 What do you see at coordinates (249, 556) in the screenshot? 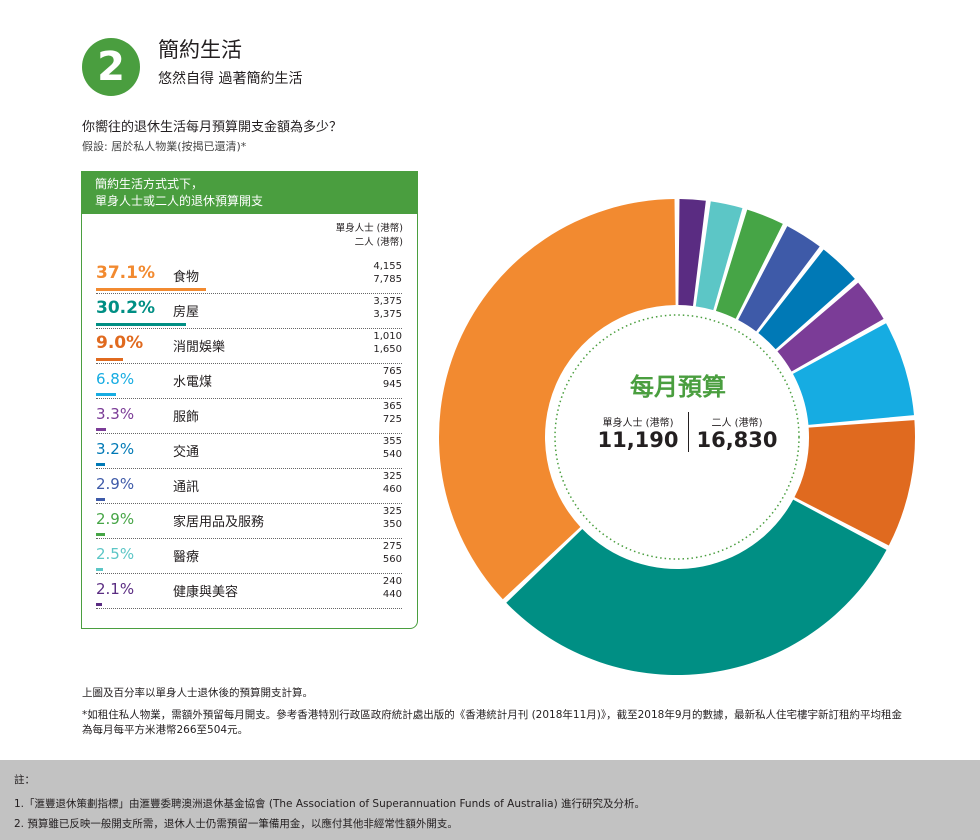
I see `expense-row: 2.5% 醫療 275 560` at bounding box center [249, 556].